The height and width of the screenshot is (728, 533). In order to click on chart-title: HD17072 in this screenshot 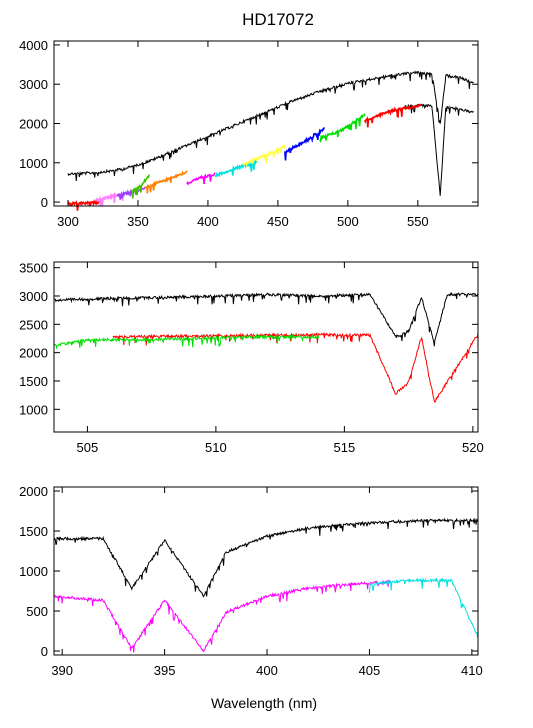, I will do `click(278, 19)`.